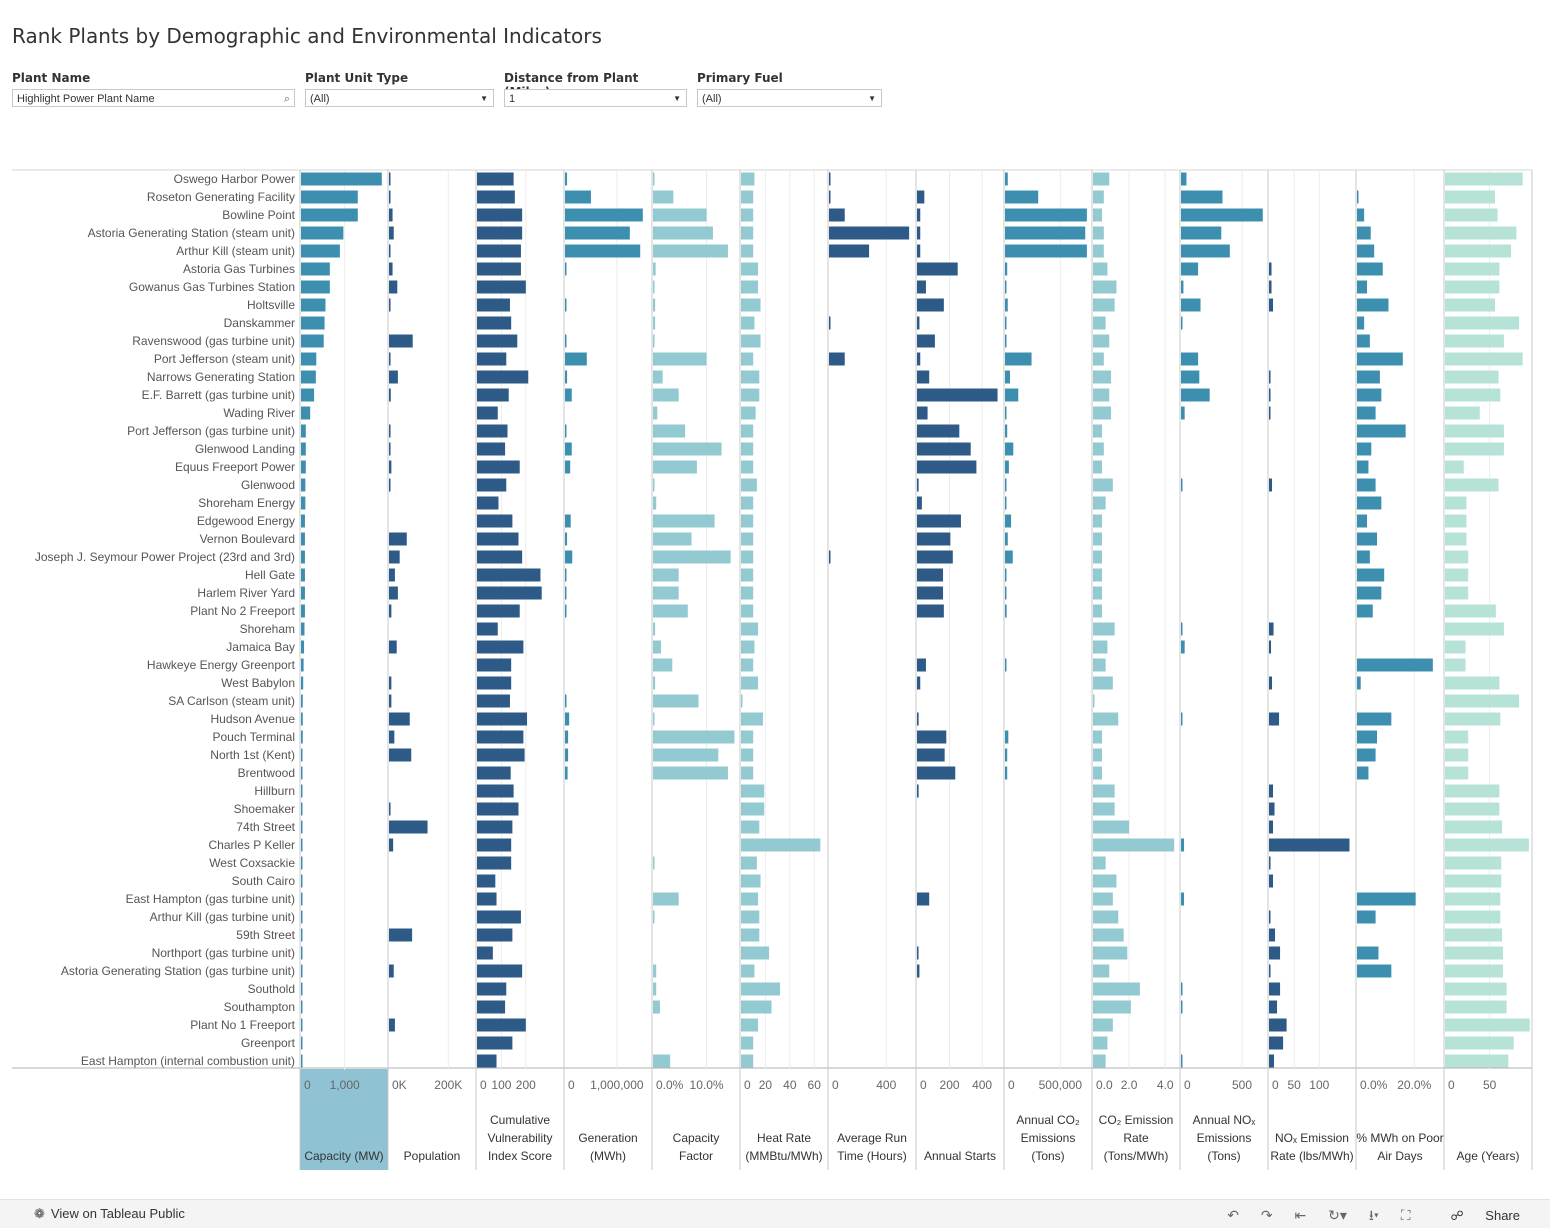 This screenshot has height=1229, width=1550. What do you see at coordinates (259, 1007) in the screenshot?
I see `plant-name-label: Southampton` at bounding box center [259, 1007].